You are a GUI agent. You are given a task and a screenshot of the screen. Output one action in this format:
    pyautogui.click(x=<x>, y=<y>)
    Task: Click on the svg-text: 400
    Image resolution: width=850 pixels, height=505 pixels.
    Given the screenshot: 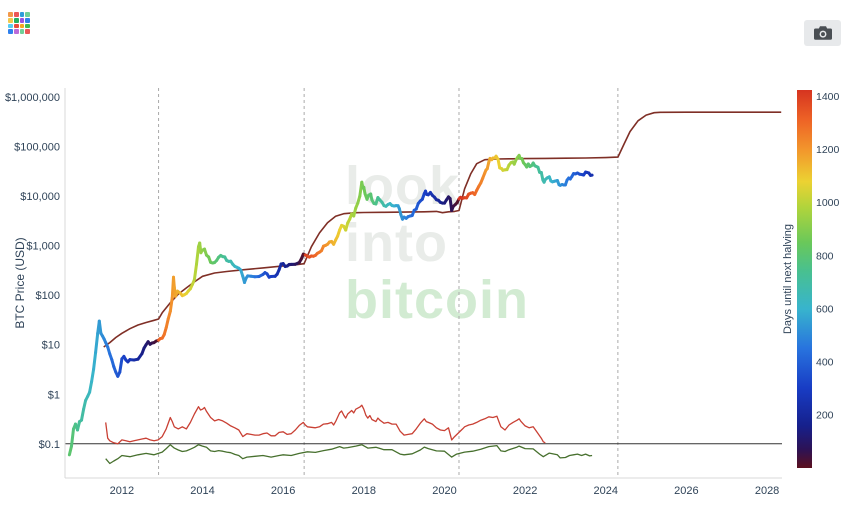 What is the action you would take?
    pyautogui.click(x=825, y=362)
    